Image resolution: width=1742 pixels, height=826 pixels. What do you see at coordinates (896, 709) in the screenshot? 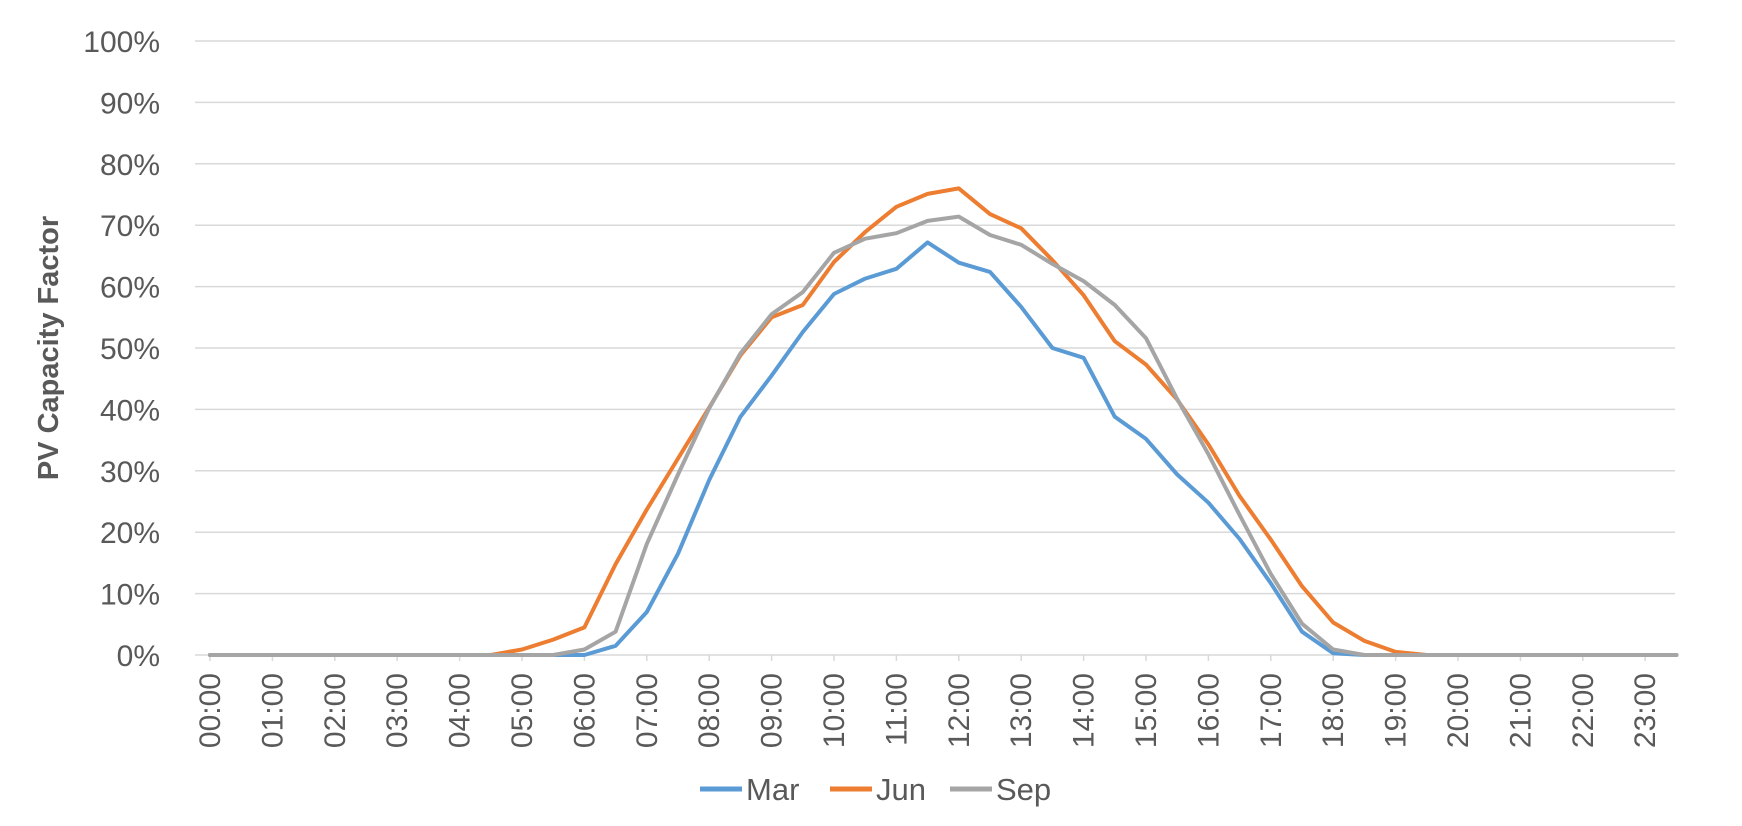
I see `x-tick-label: 11:00` at bounding box center [896, 709].